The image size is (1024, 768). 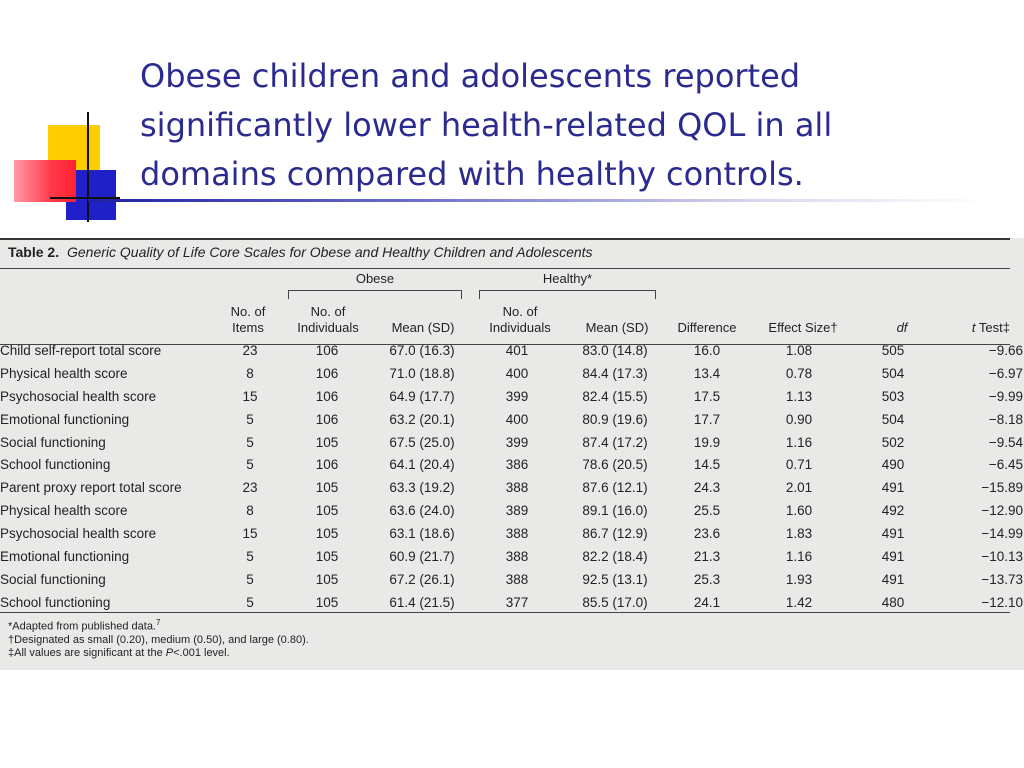 I want to click on cell-difference: 17.5, so click(x=707, y=396).